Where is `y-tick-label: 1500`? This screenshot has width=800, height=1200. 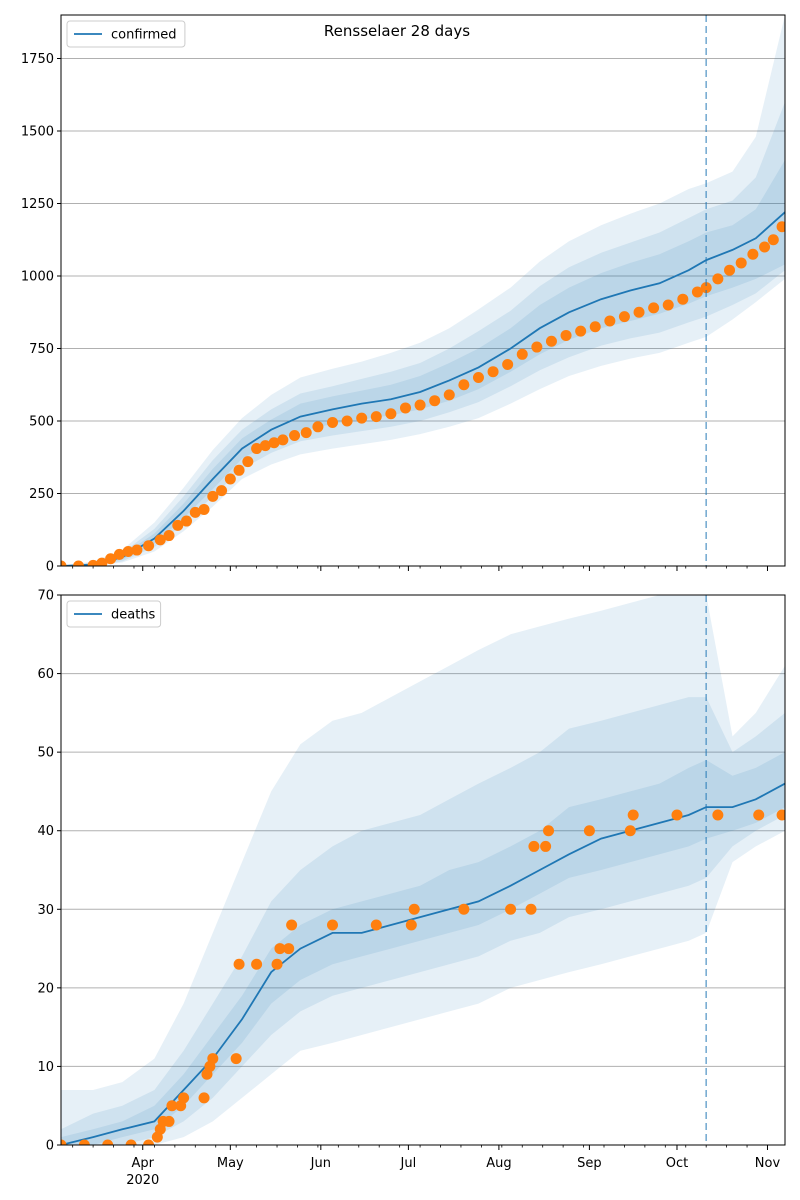 y-tick-label: 1500 is located at coordinates (37, 132).